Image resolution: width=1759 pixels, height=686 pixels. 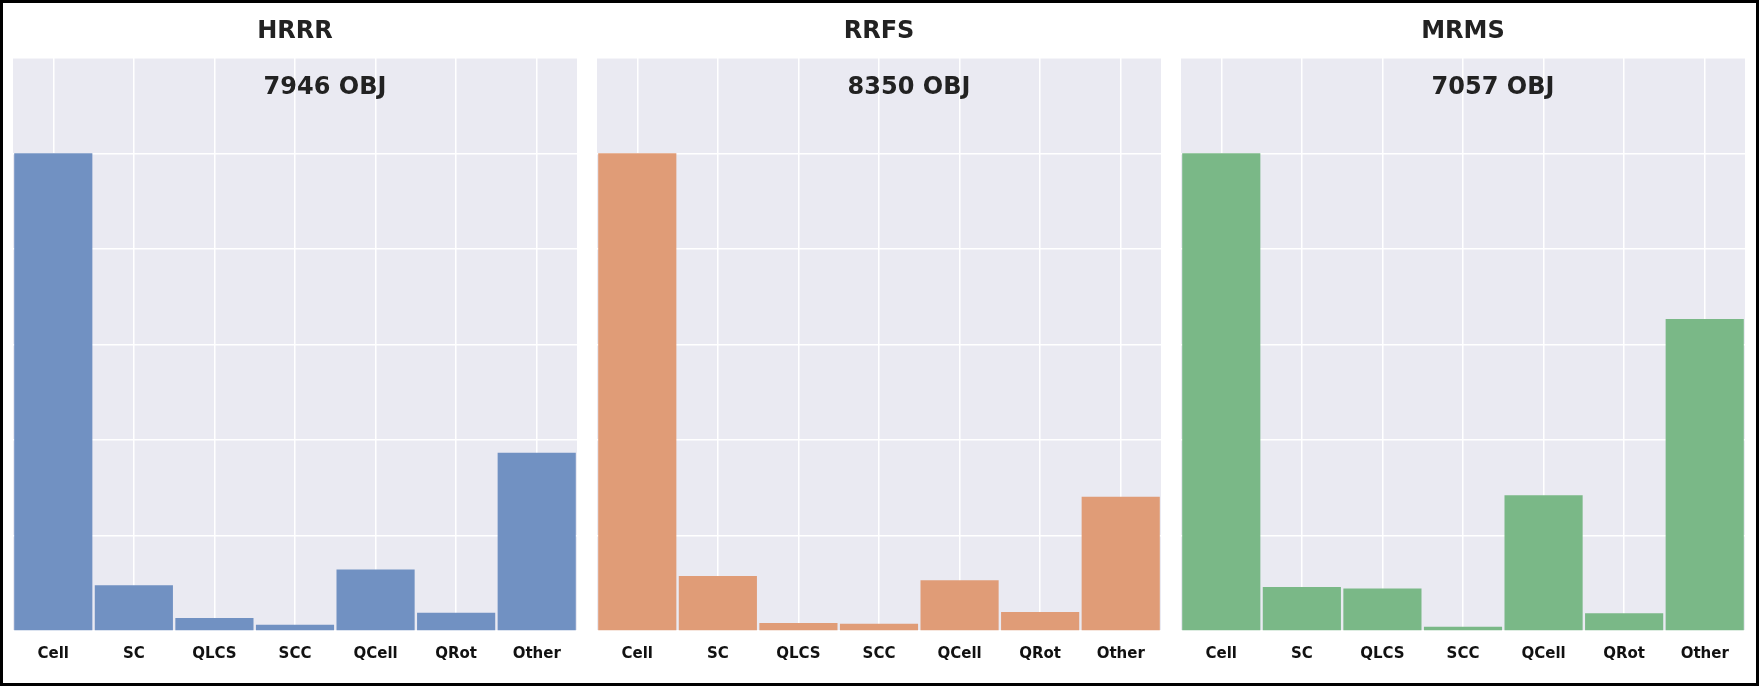 What do you see at coordinates (295, 29) in the screenshot?
I see `chart-title: HRRR` at bounding box center [295, 29].